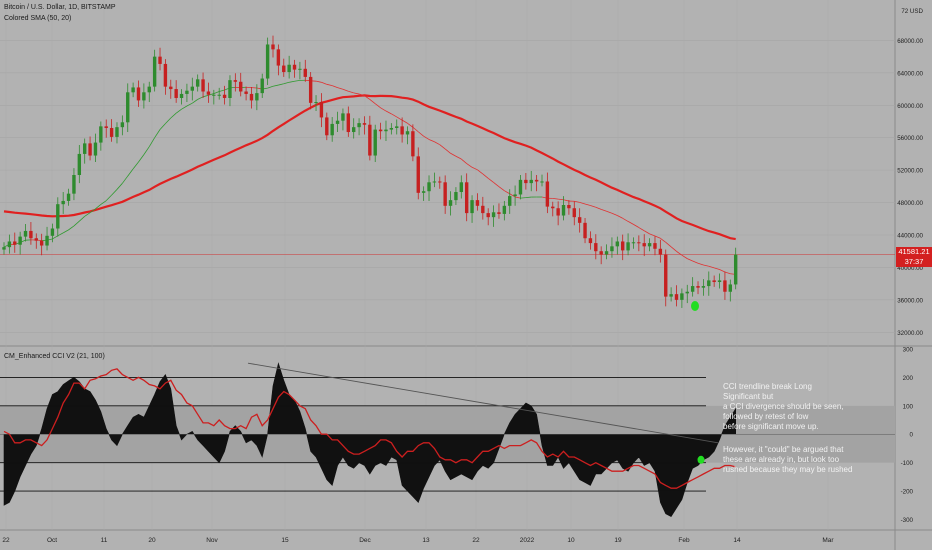 The image size is (932, 550). I want to click on cci-tick-label: -200, so click(907, 492).